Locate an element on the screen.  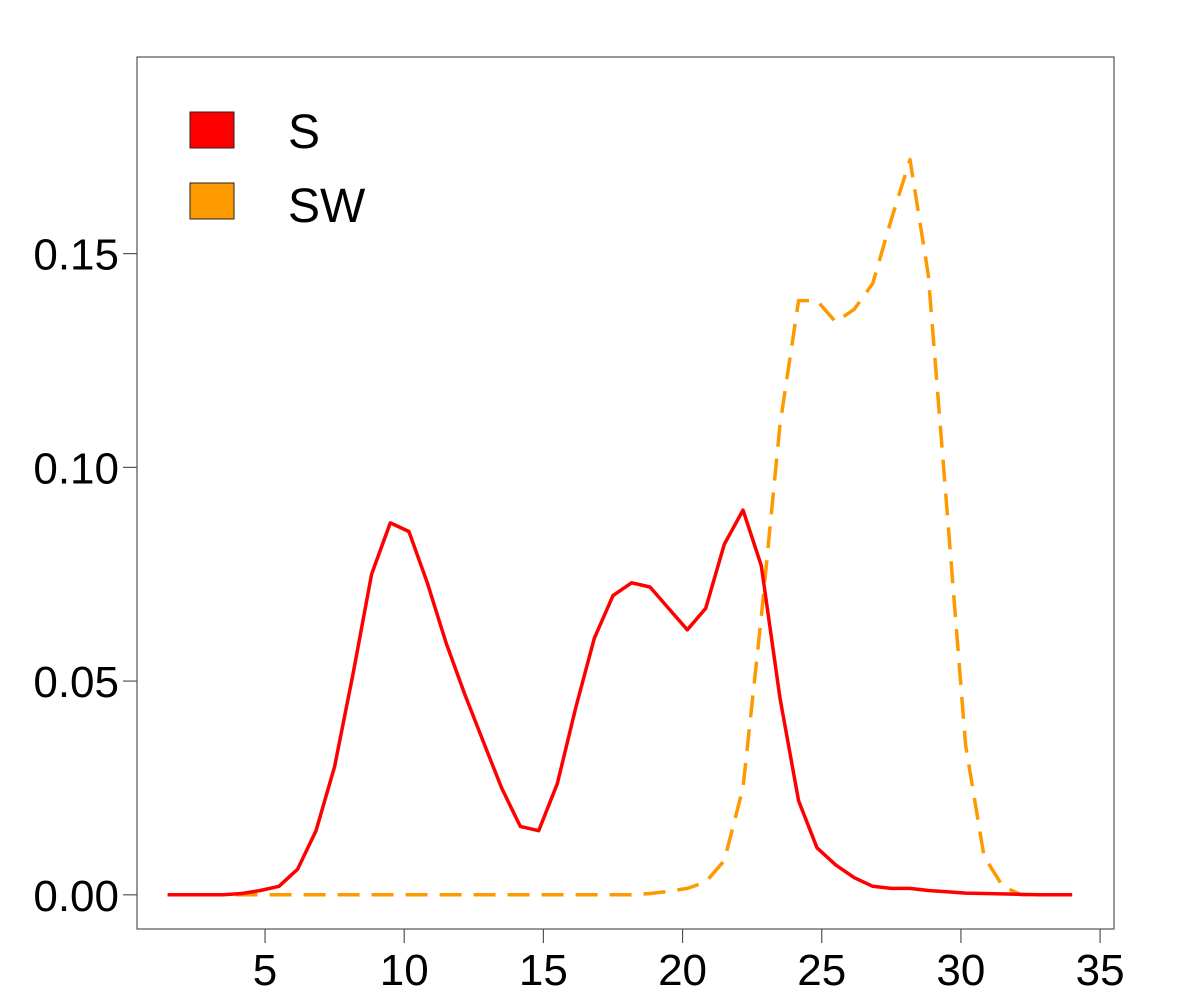
y-tick-label: 0.00 is located at coordinates (76, 896).